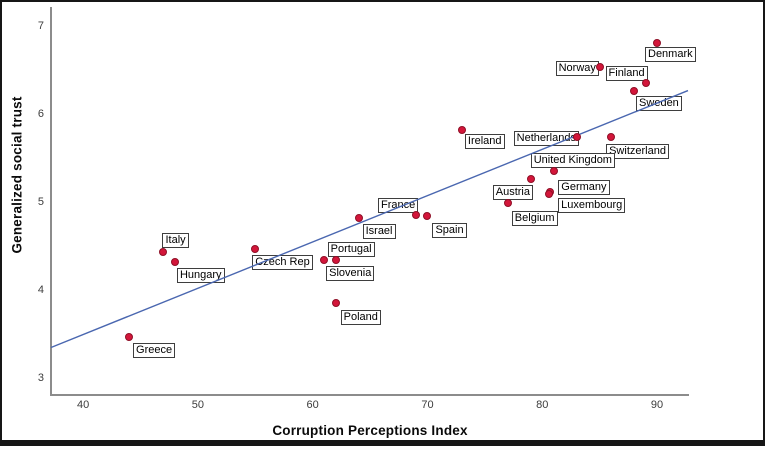  Describe the element at coordinates (369, 395) in the screenshot. I see `x-axis-line` at that location.